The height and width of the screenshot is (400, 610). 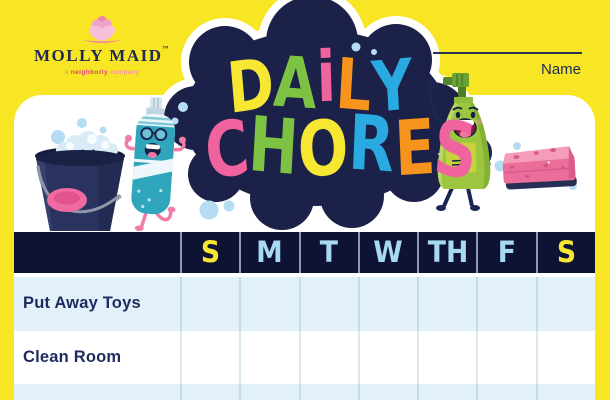 What do you see at coordinates (507, 53) in the screenshot?
I see `name-write-line` at bounding box center [507, 53].